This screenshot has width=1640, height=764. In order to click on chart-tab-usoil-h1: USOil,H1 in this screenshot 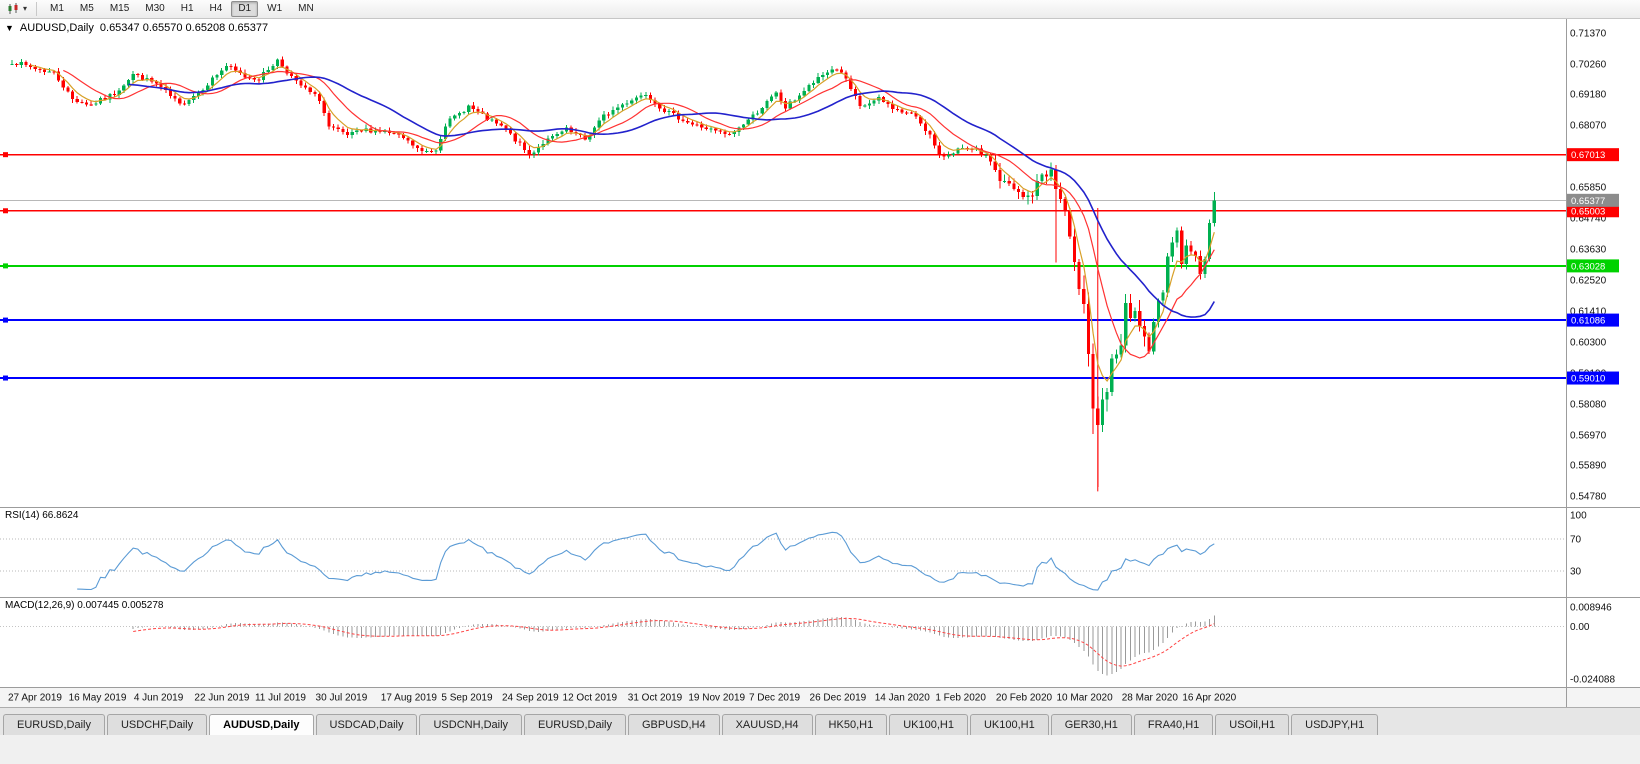, I will do `click(1252, 724)`.